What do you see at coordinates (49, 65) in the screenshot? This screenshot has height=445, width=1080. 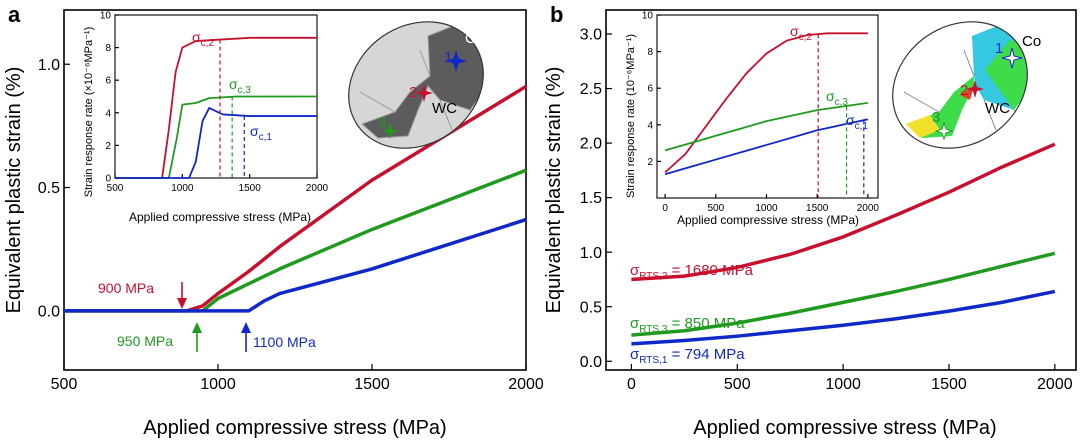 I see `panel-a-ytick-label: 1.0` at bounding box center [49, 65].